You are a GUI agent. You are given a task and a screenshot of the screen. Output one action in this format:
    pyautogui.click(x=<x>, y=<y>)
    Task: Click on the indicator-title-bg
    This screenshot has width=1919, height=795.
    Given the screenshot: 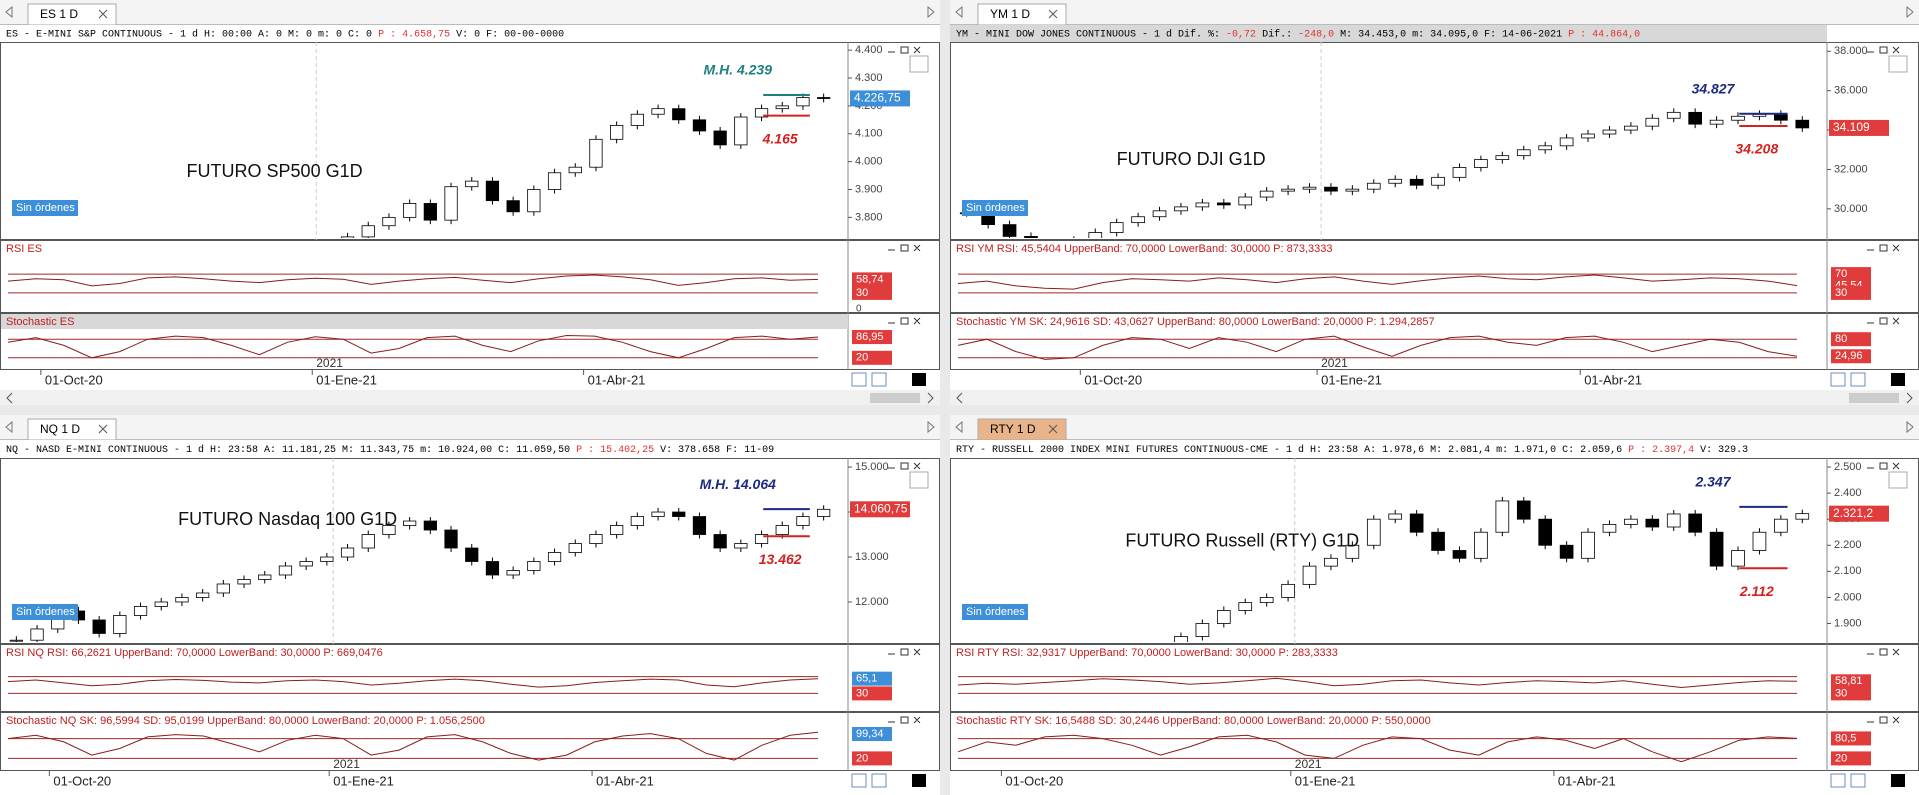 What is the action you would take?
    pyautogui.click(x=424, y=321)
    